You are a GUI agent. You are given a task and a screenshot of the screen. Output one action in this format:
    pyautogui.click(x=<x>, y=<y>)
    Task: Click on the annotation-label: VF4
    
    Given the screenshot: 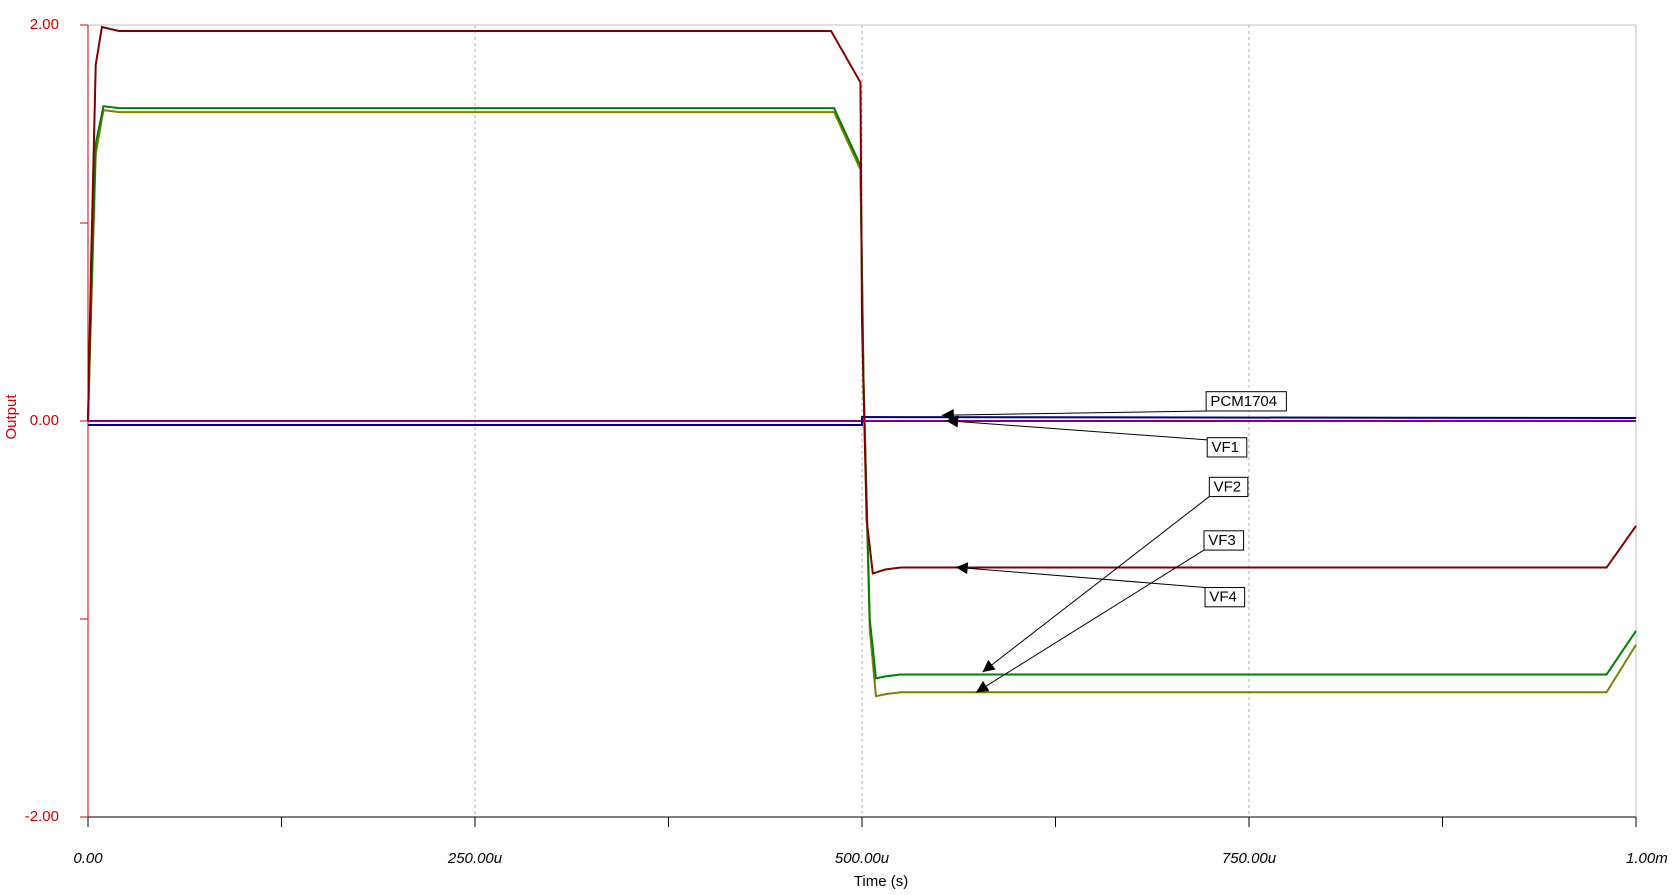 What is the action you would take?
    pyautogui.click(x=1223, y=597)
    